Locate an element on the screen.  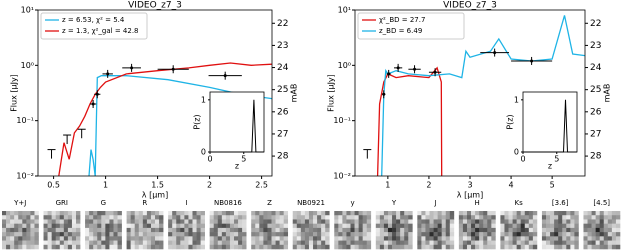
y-tick-label: 10¹ is located at coordinates (344, 10).